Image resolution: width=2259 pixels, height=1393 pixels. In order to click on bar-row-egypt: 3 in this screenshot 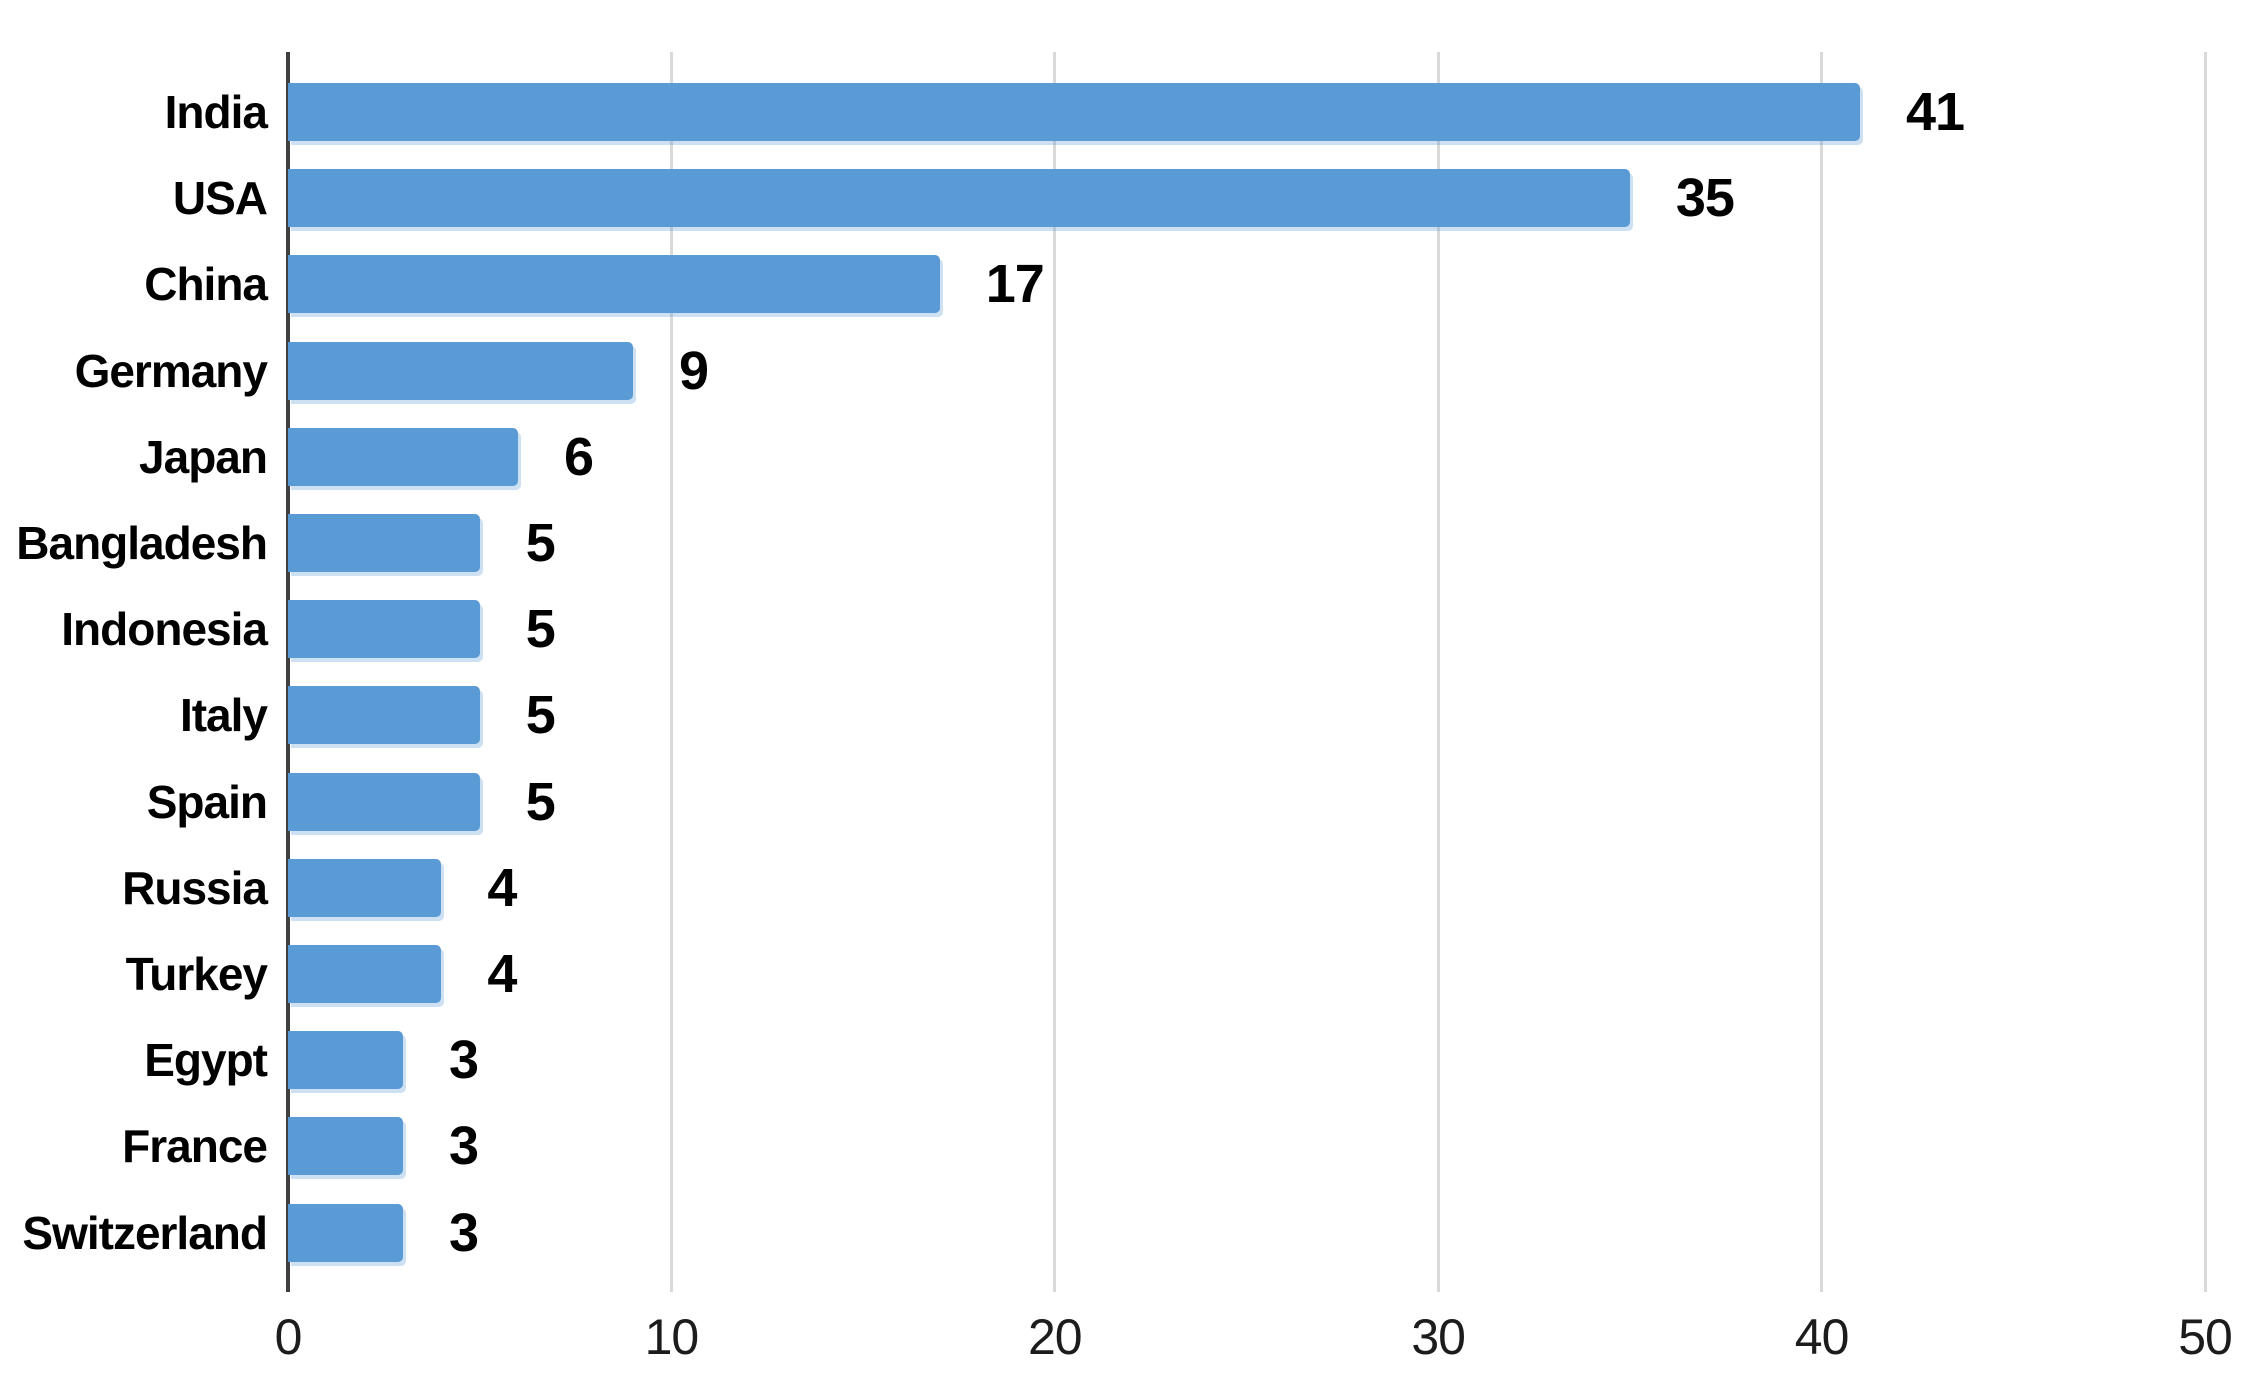, I will do `click(1246, 1060)`.